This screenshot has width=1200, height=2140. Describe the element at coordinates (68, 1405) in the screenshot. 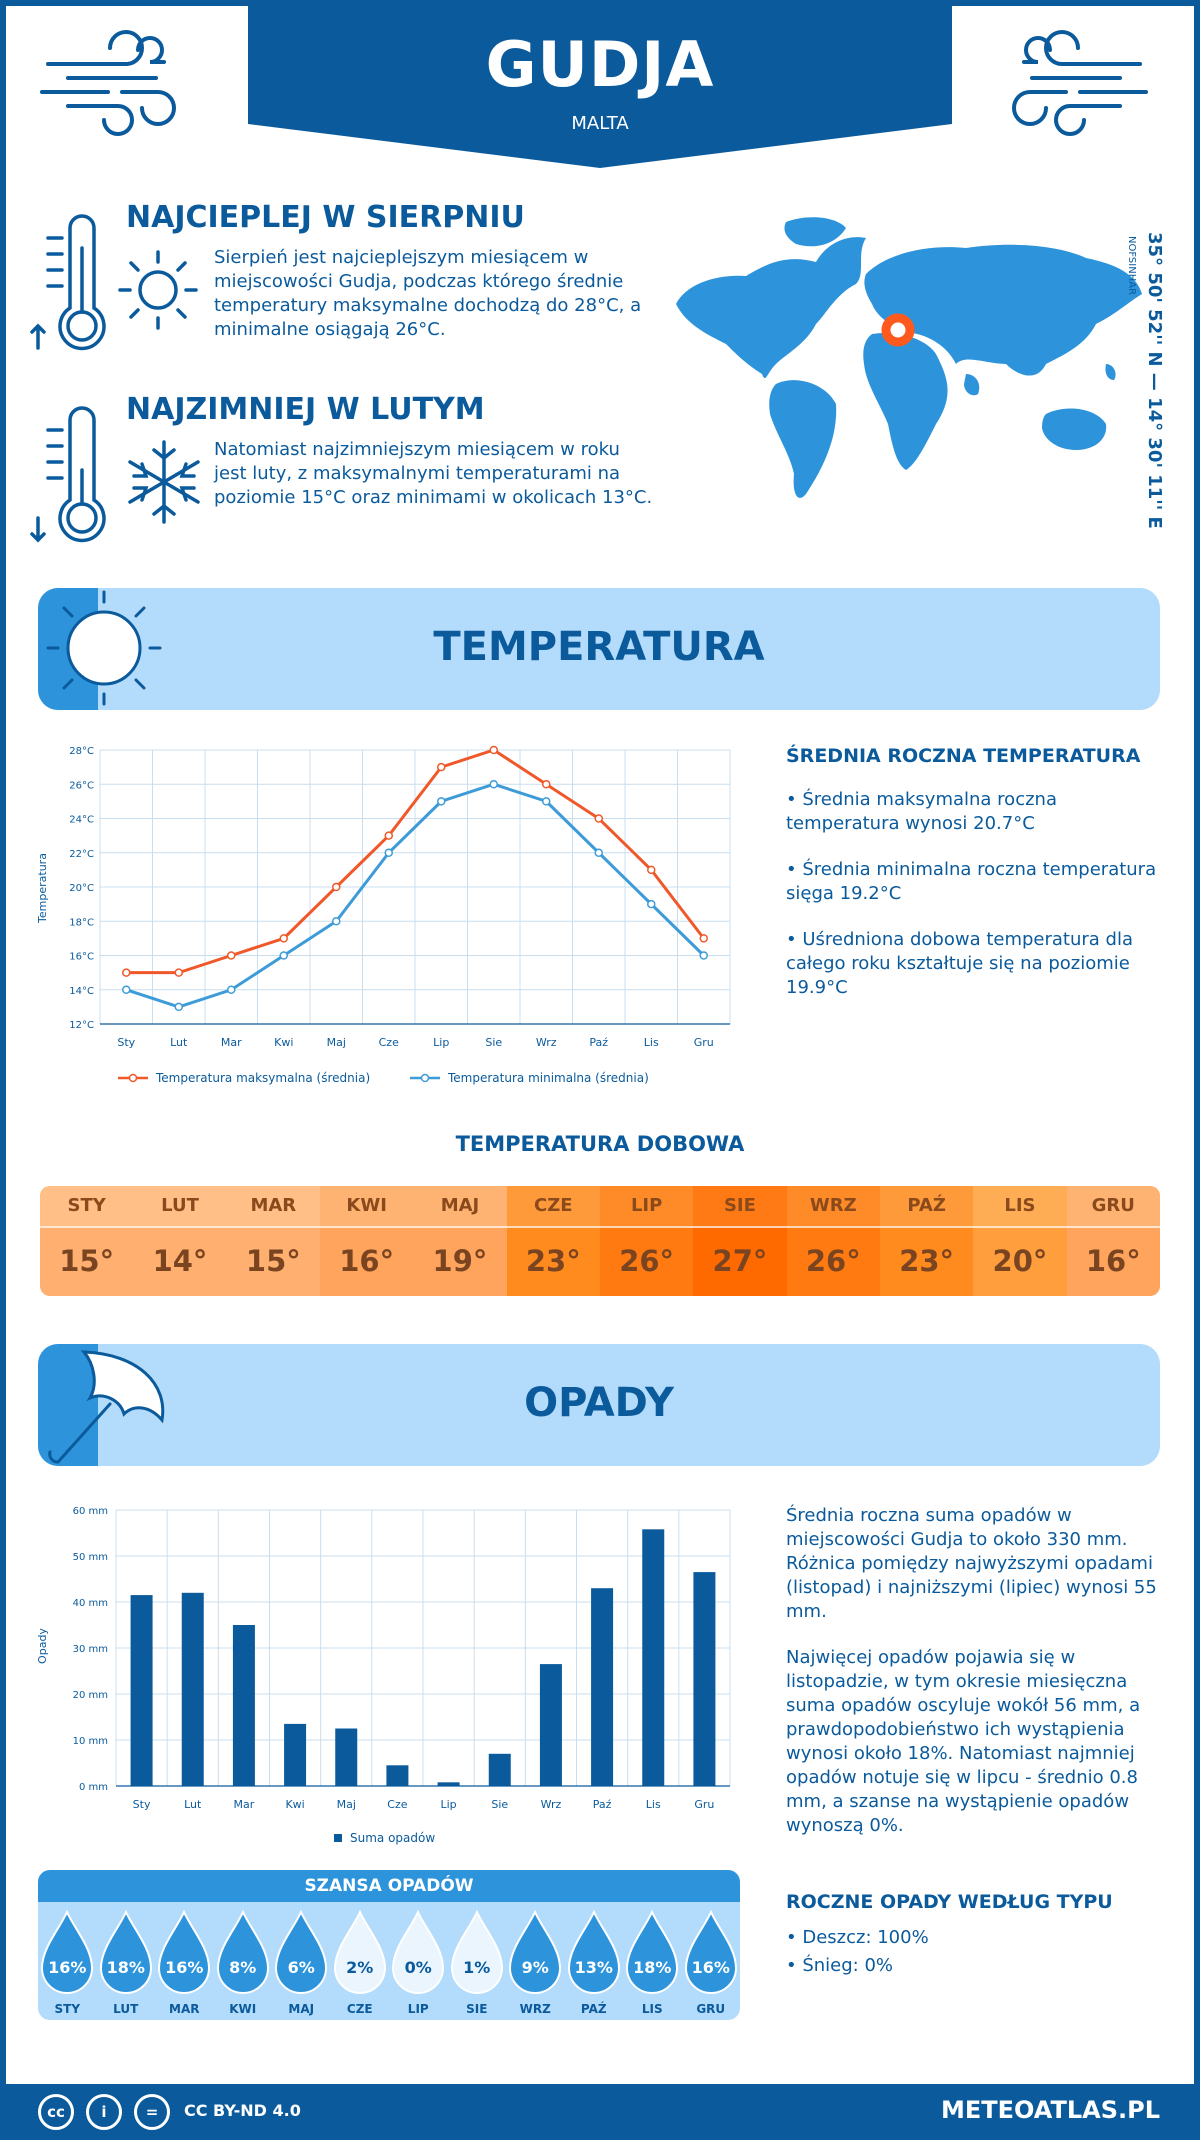

I see `banner-corner` at that location.